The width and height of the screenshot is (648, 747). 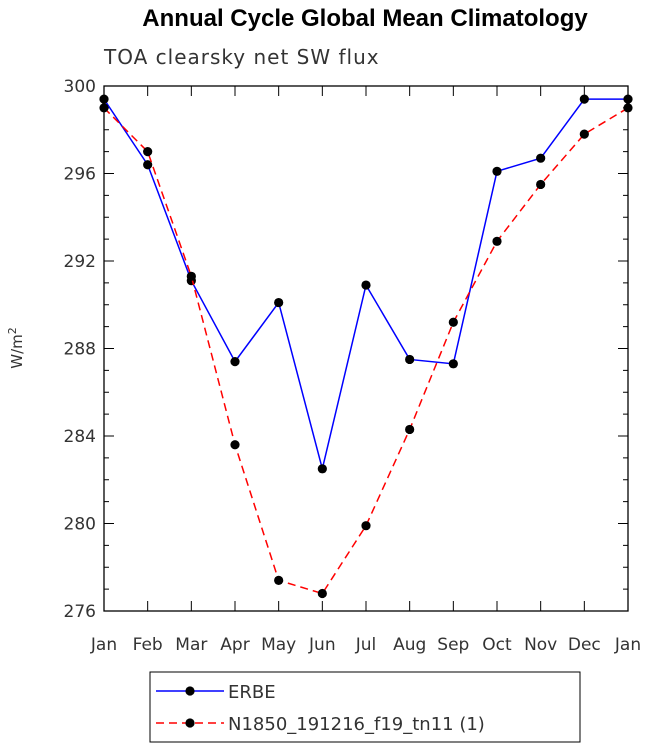 What do you see at coordinates (252, 692) in the screenshot?
I see `legend-label-1: ERBE` at bounding box center [252, 692].